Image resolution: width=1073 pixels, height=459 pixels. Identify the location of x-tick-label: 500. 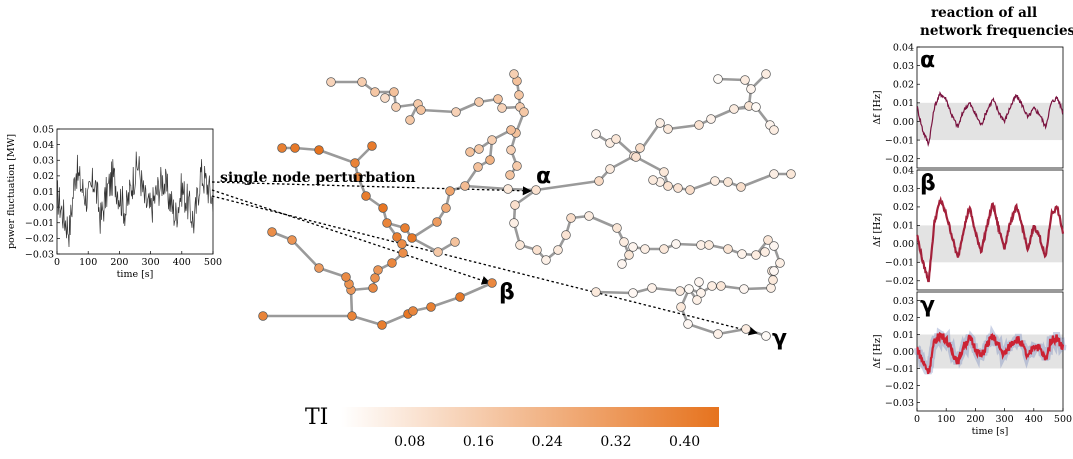
(1063, 419).